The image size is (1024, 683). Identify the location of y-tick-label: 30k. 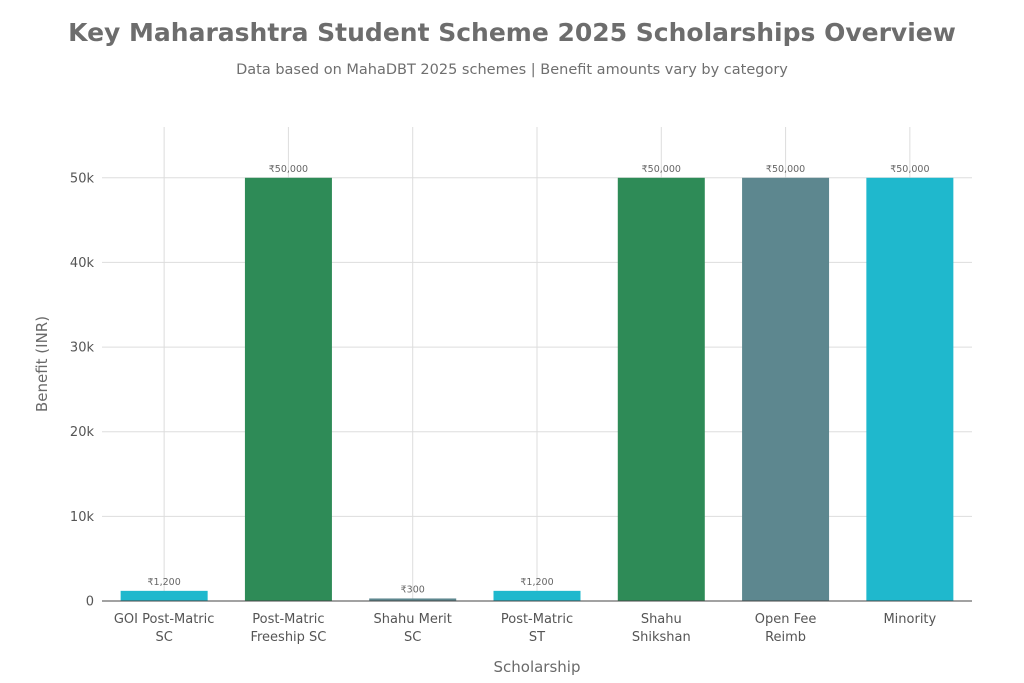
(82, 348).